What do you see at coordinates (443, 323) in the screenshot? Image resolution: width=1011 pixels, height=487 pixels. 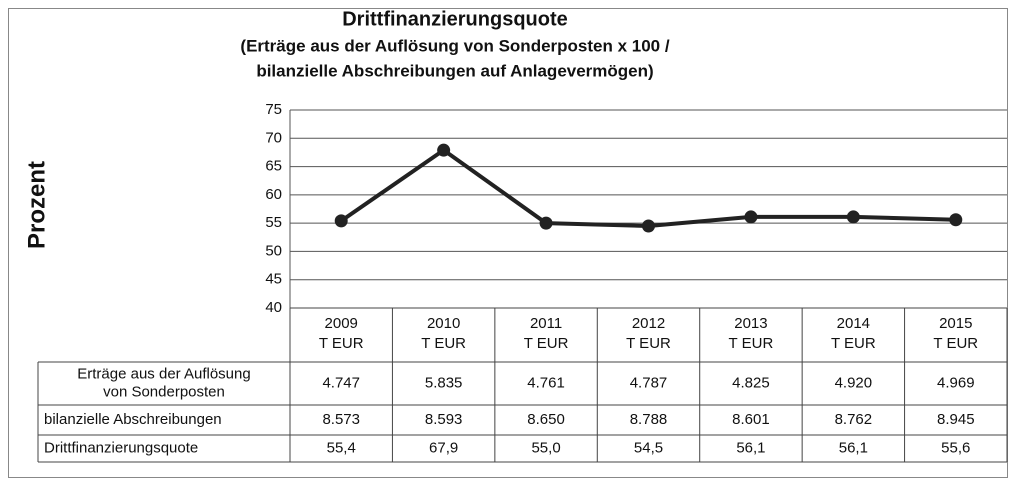 I see `x-tick-label: 2010` at bounding box center [443, 323].